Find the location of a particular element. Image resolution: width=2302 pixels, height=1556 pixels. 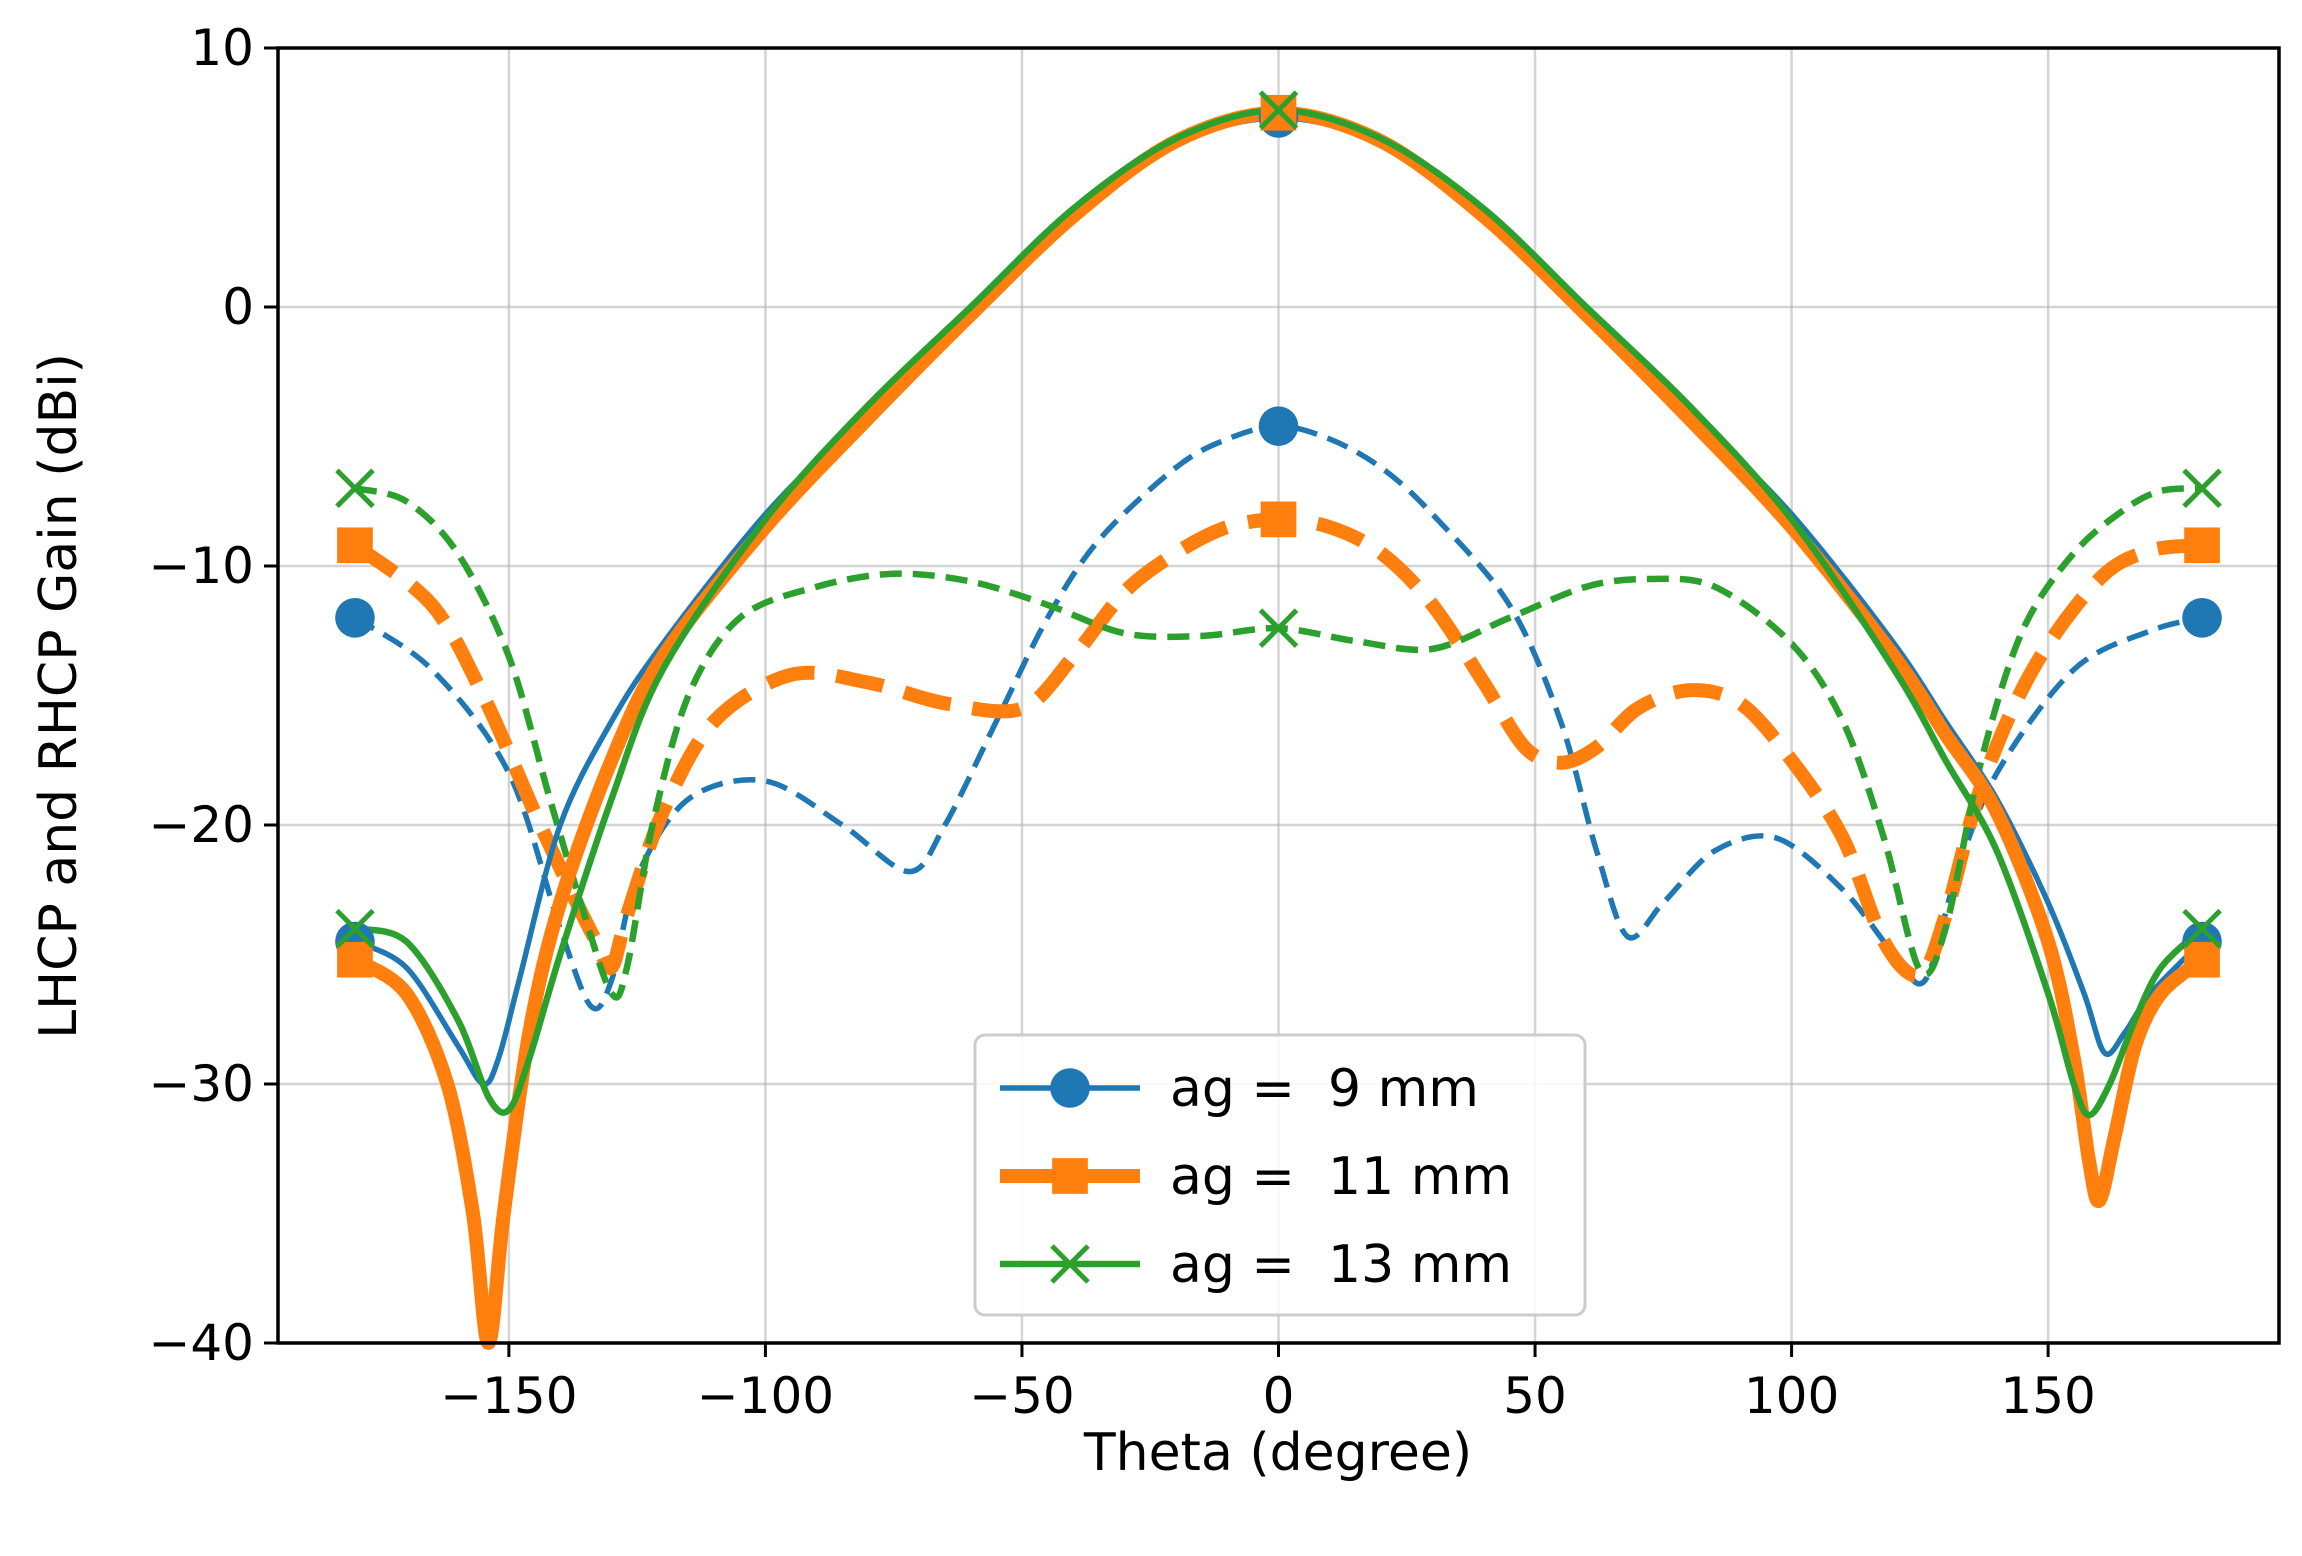

legend-entries: ag = 9 mm ag = 11 mm ag = 13 mm is located at coordinates (1256, 1177).